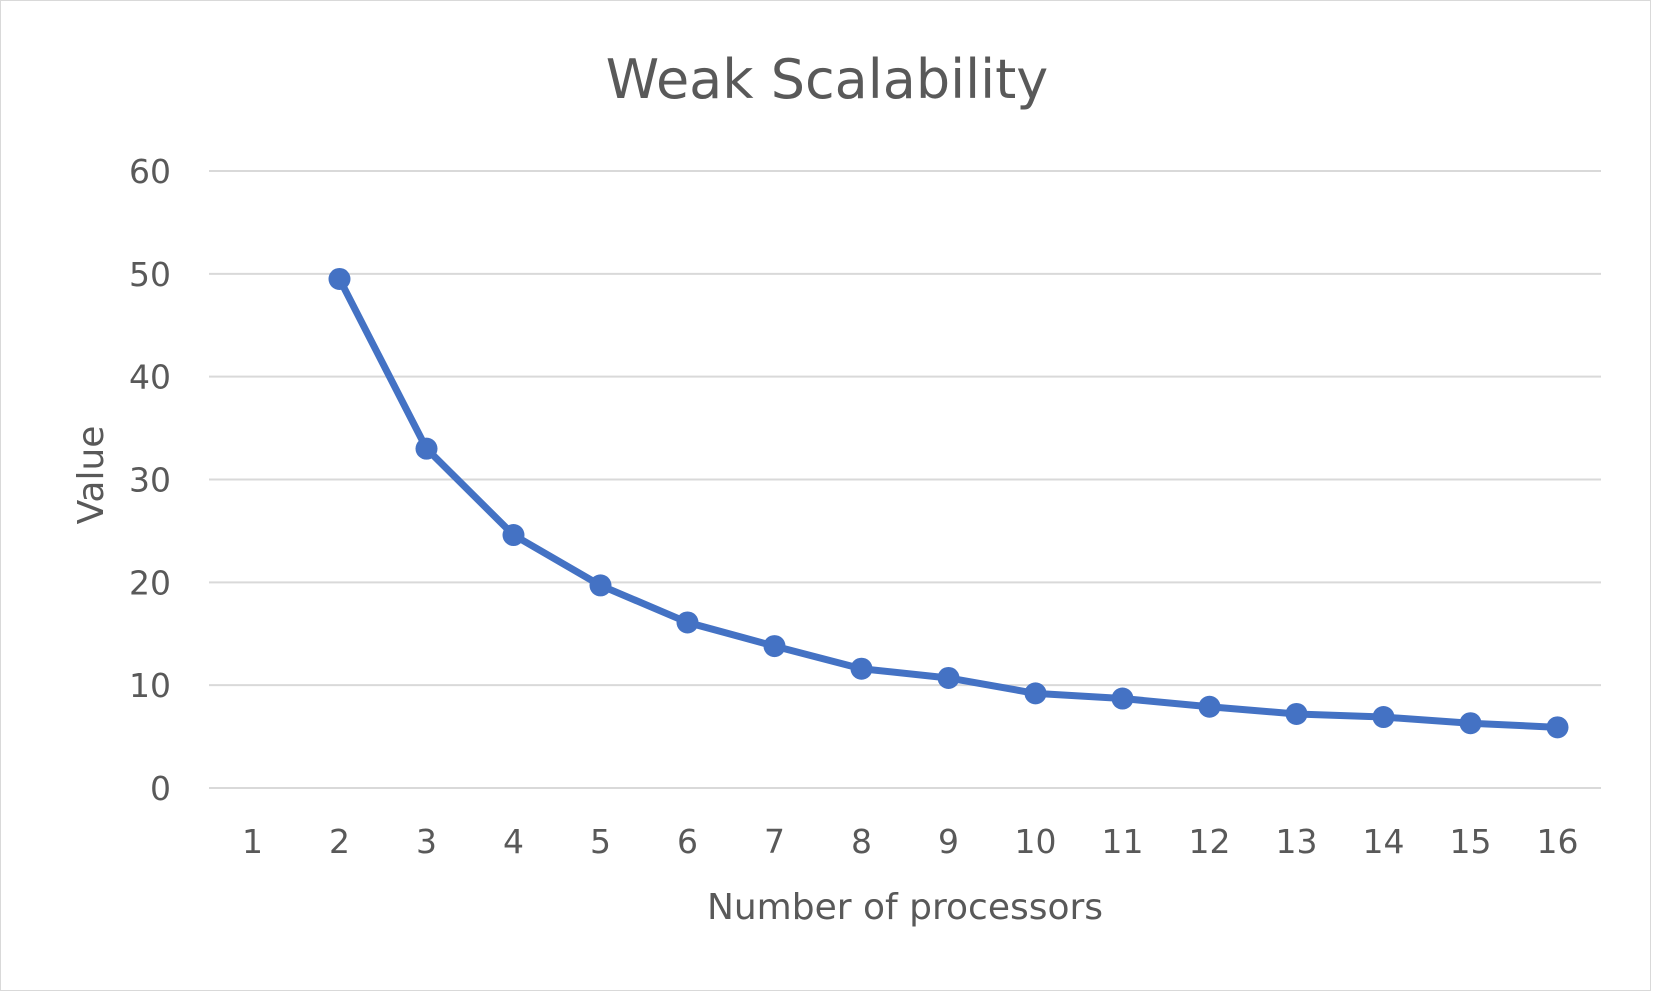  I want to click on x-tick-label: 2, so click(339, 841).